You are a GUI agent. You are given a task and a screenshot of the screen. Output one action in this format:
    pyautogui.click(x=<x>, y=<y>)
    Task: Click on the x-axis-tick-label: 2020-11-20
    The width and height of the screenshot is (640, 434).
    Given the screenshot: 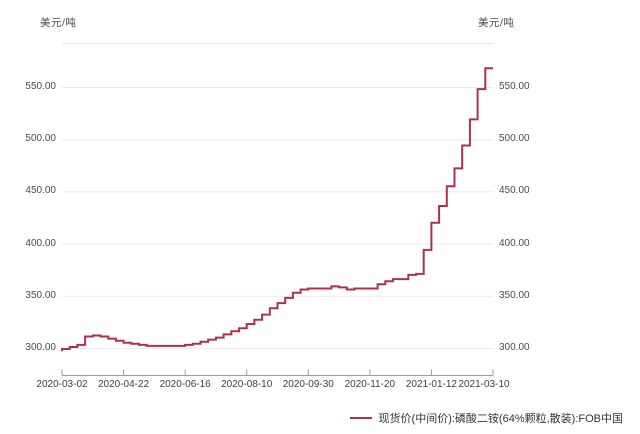 What is the action you would take?
    pyautogui.click(x=370, y=384)
    